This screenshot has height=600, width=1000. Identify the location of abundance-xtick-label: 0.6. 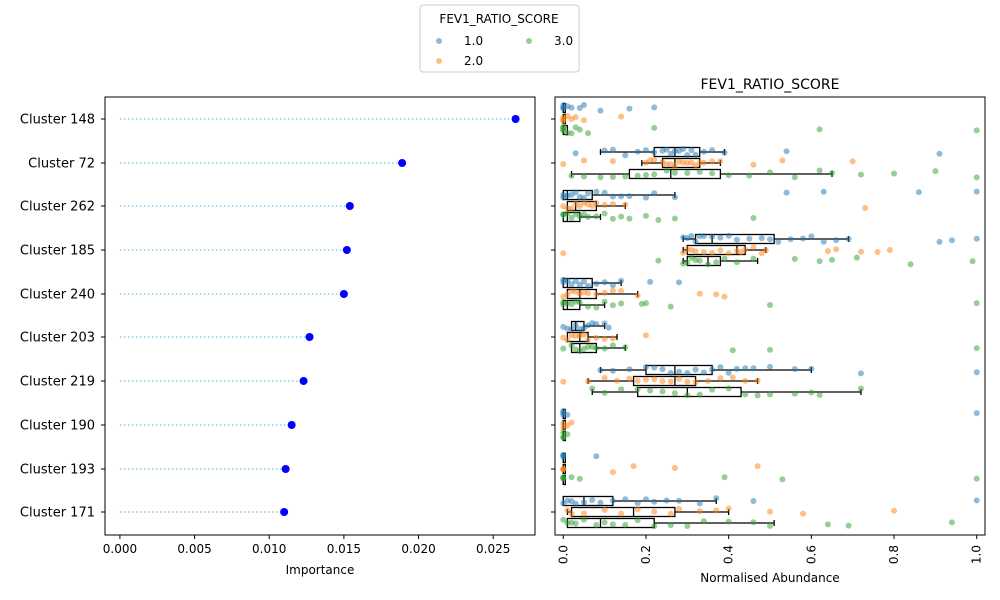
(811, 554).